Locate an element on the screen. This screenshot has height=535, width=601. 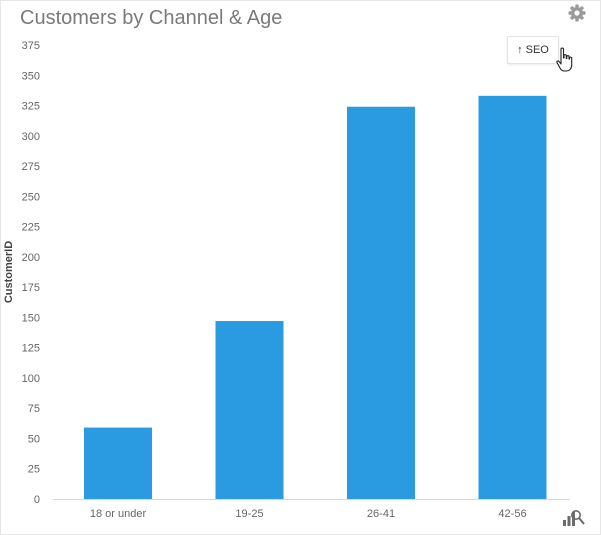
y-axis-title: CustomerID is located at coordinates (9, 272).